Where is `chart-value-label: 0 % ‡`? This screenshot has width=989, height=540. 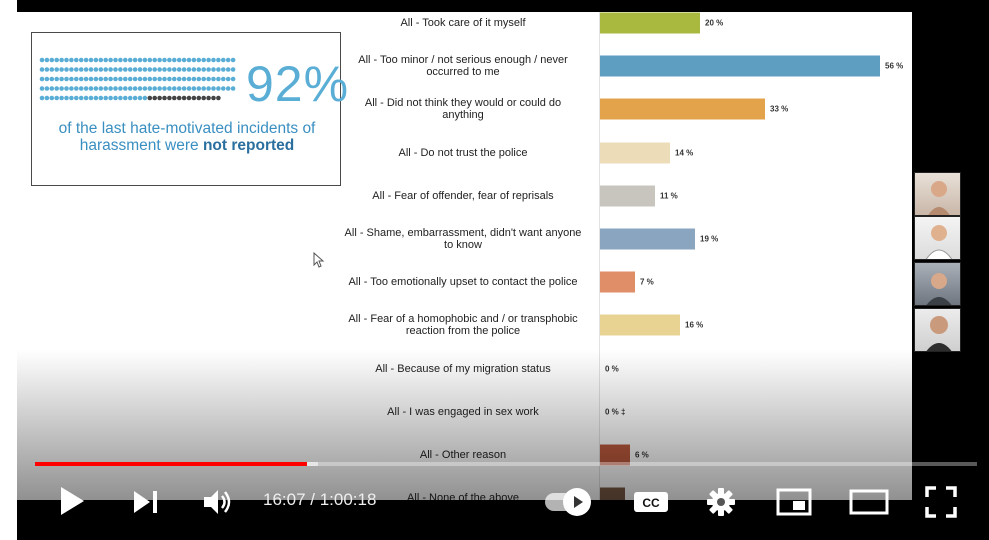 chart-value-label: 0 % ‡ is located at coordinates (615, 412).